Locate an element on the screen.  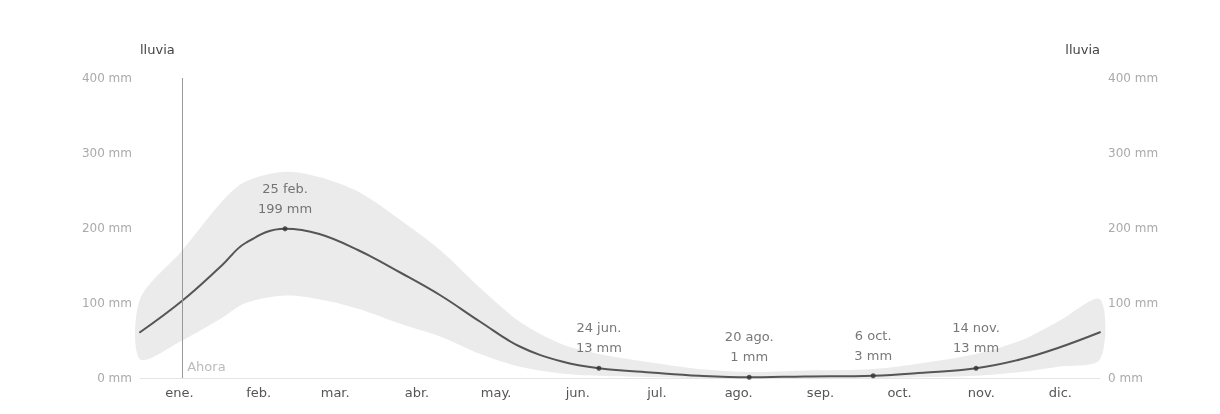
y2-axis-title: lluvia is located at coordinates (1082, 49).